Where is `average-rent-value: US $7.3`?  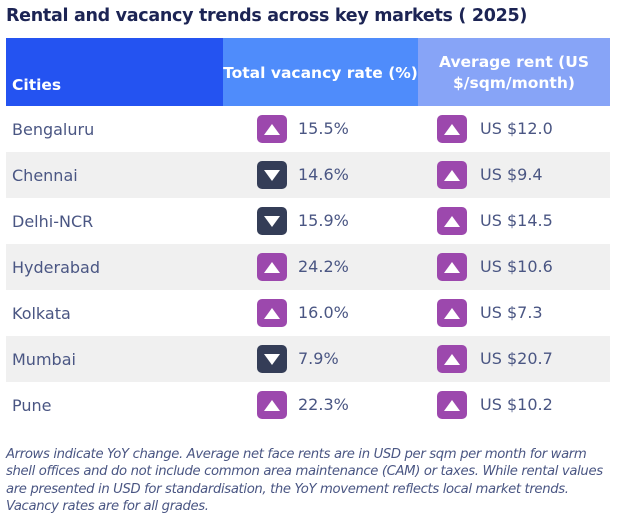 average-rent-value: US $7.3 is located at coordinates (511, 312).